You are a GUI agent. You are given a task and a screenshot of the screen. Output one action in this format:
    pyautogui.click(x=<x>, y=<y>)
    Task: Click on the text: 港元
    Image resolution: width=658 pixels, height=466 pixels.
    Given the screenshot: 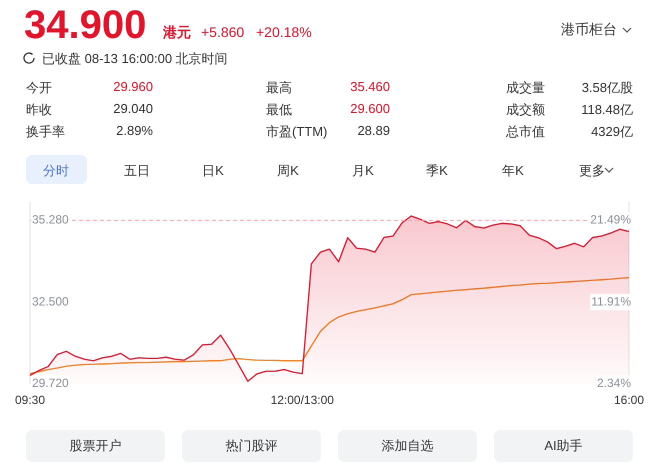 What is the action you would take?
    pyautogui.click(x=177, y=33)
    